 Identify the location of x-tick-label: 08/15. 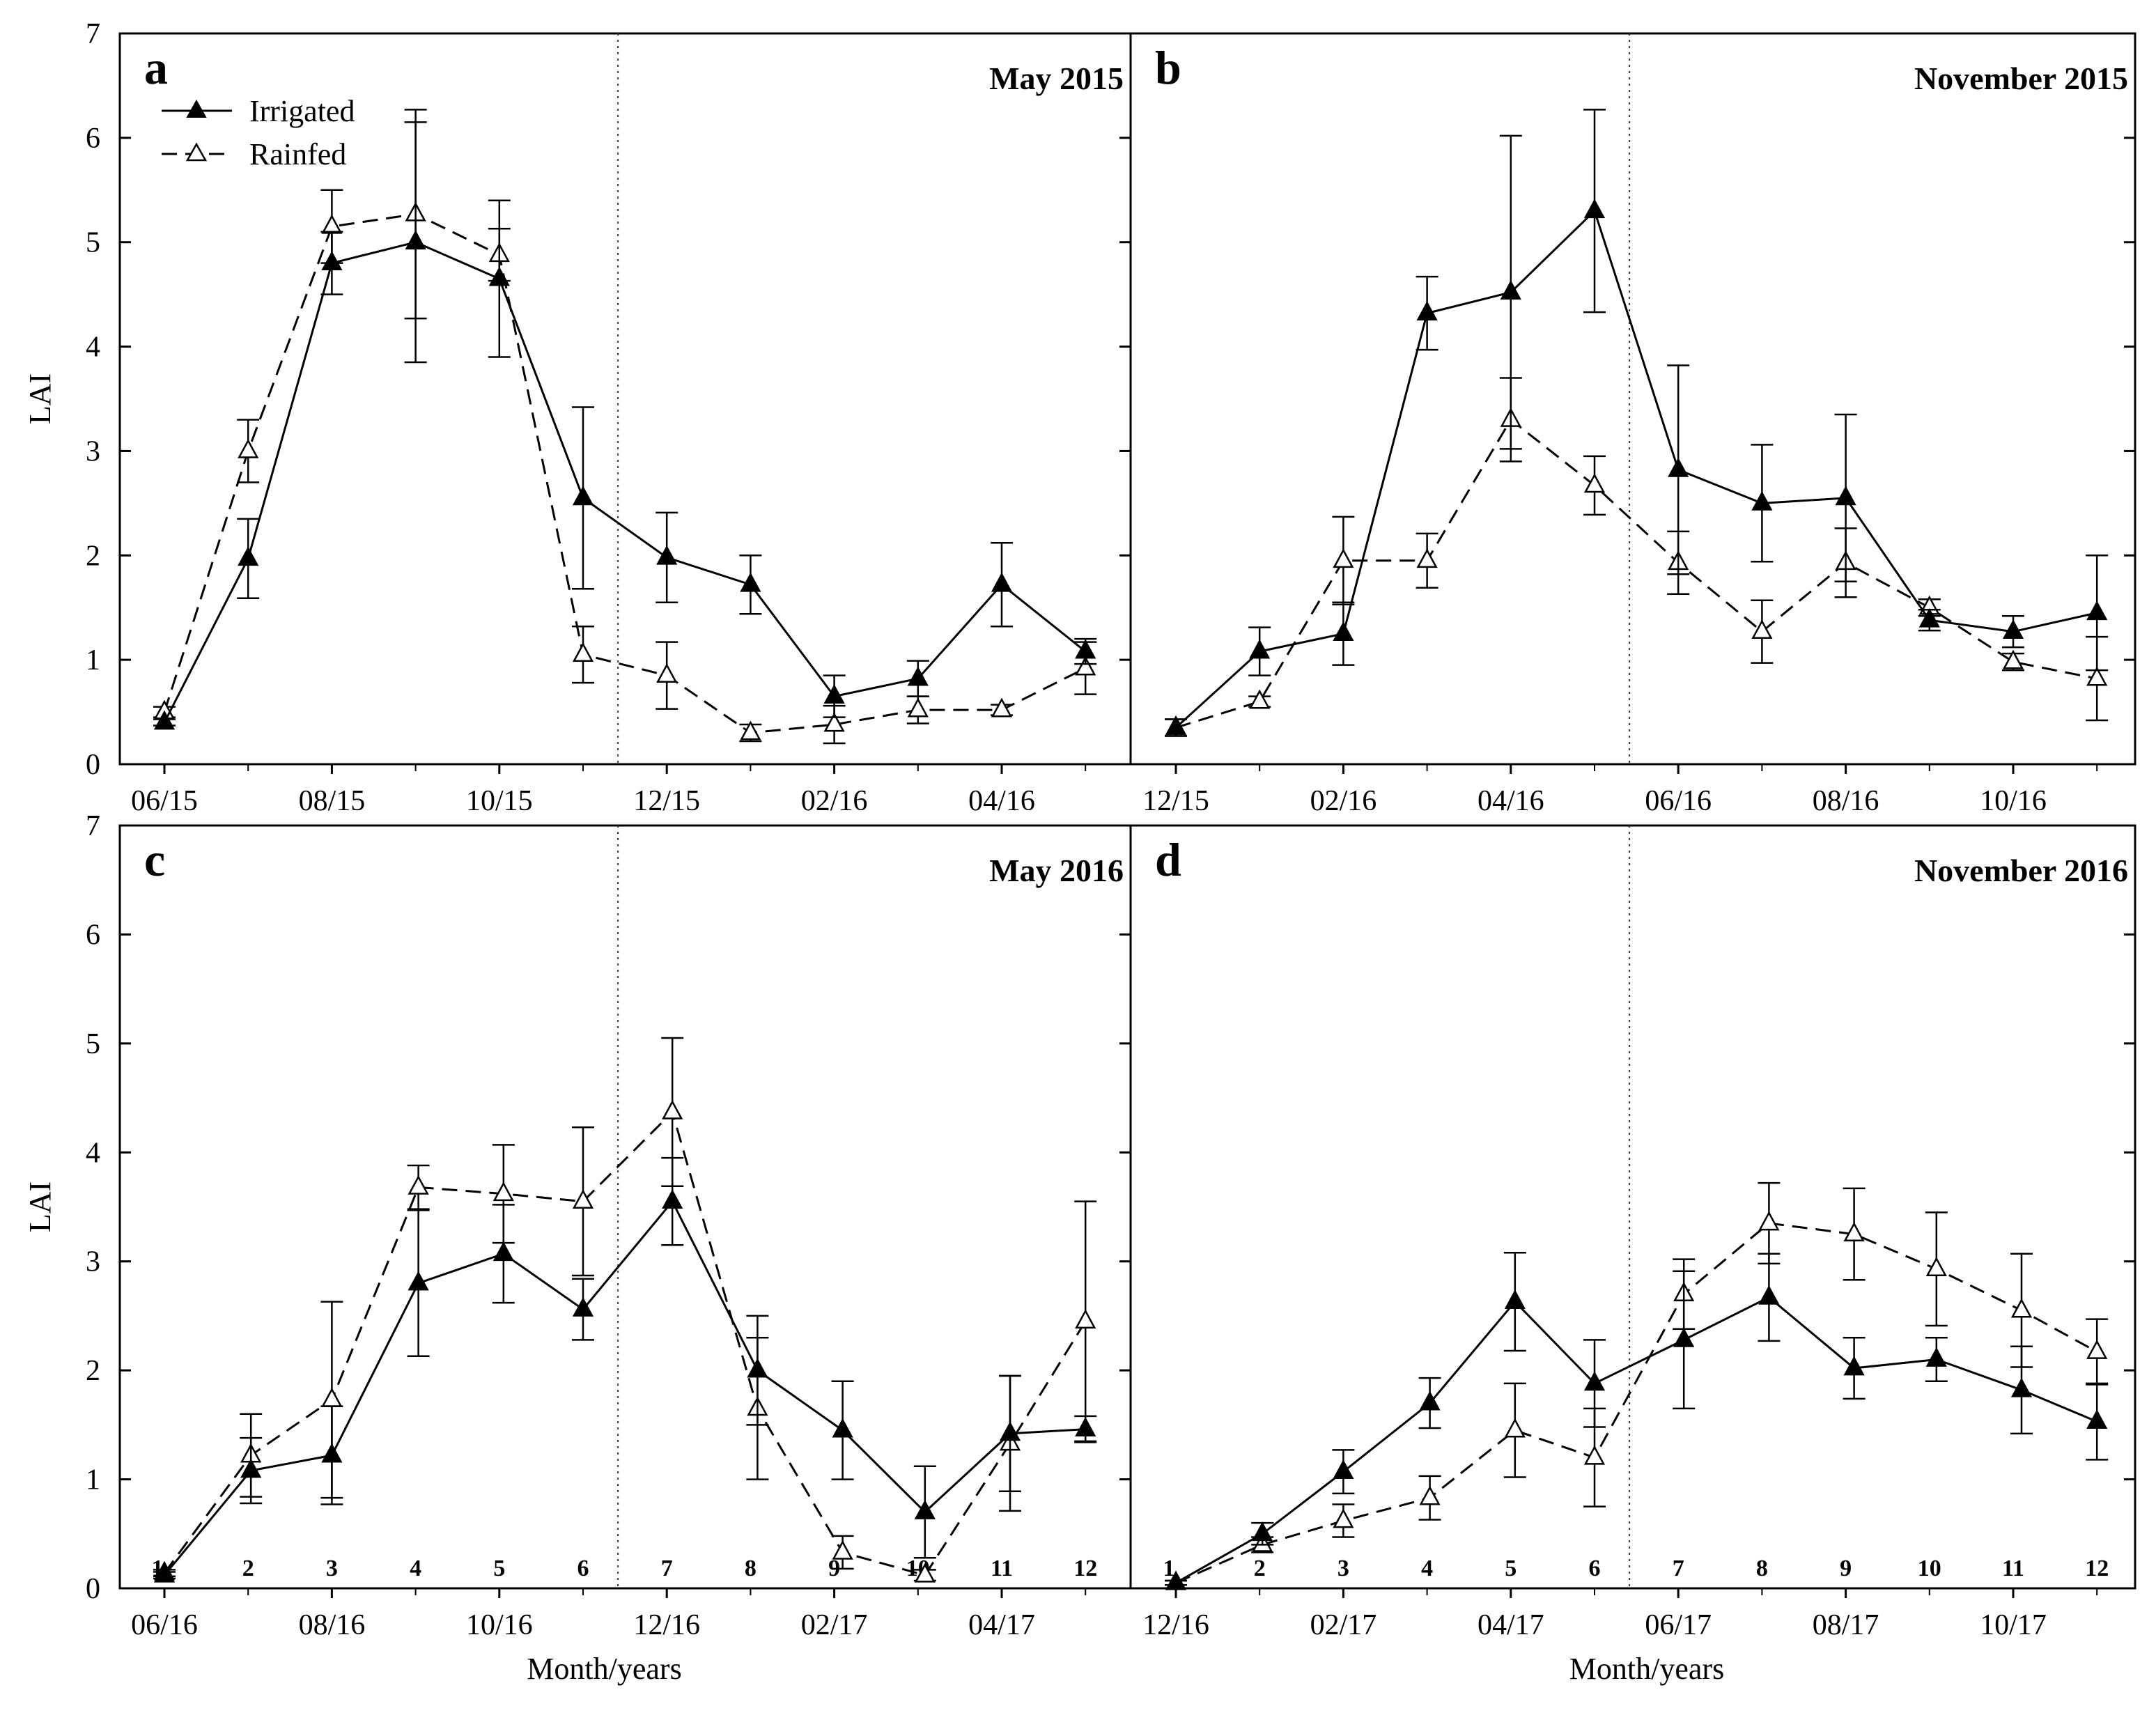
(332, 801).